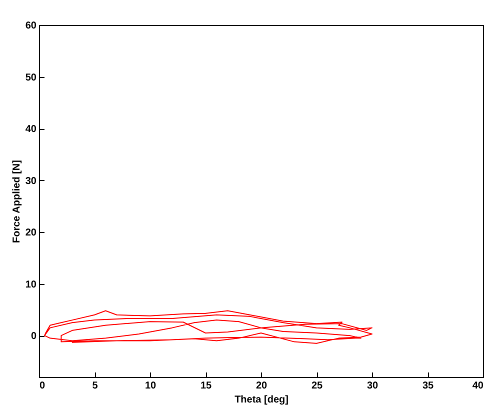  Describe the element at coordinates (31, 130) in the screenshot. I see `y-tick-label: 40` at that location.